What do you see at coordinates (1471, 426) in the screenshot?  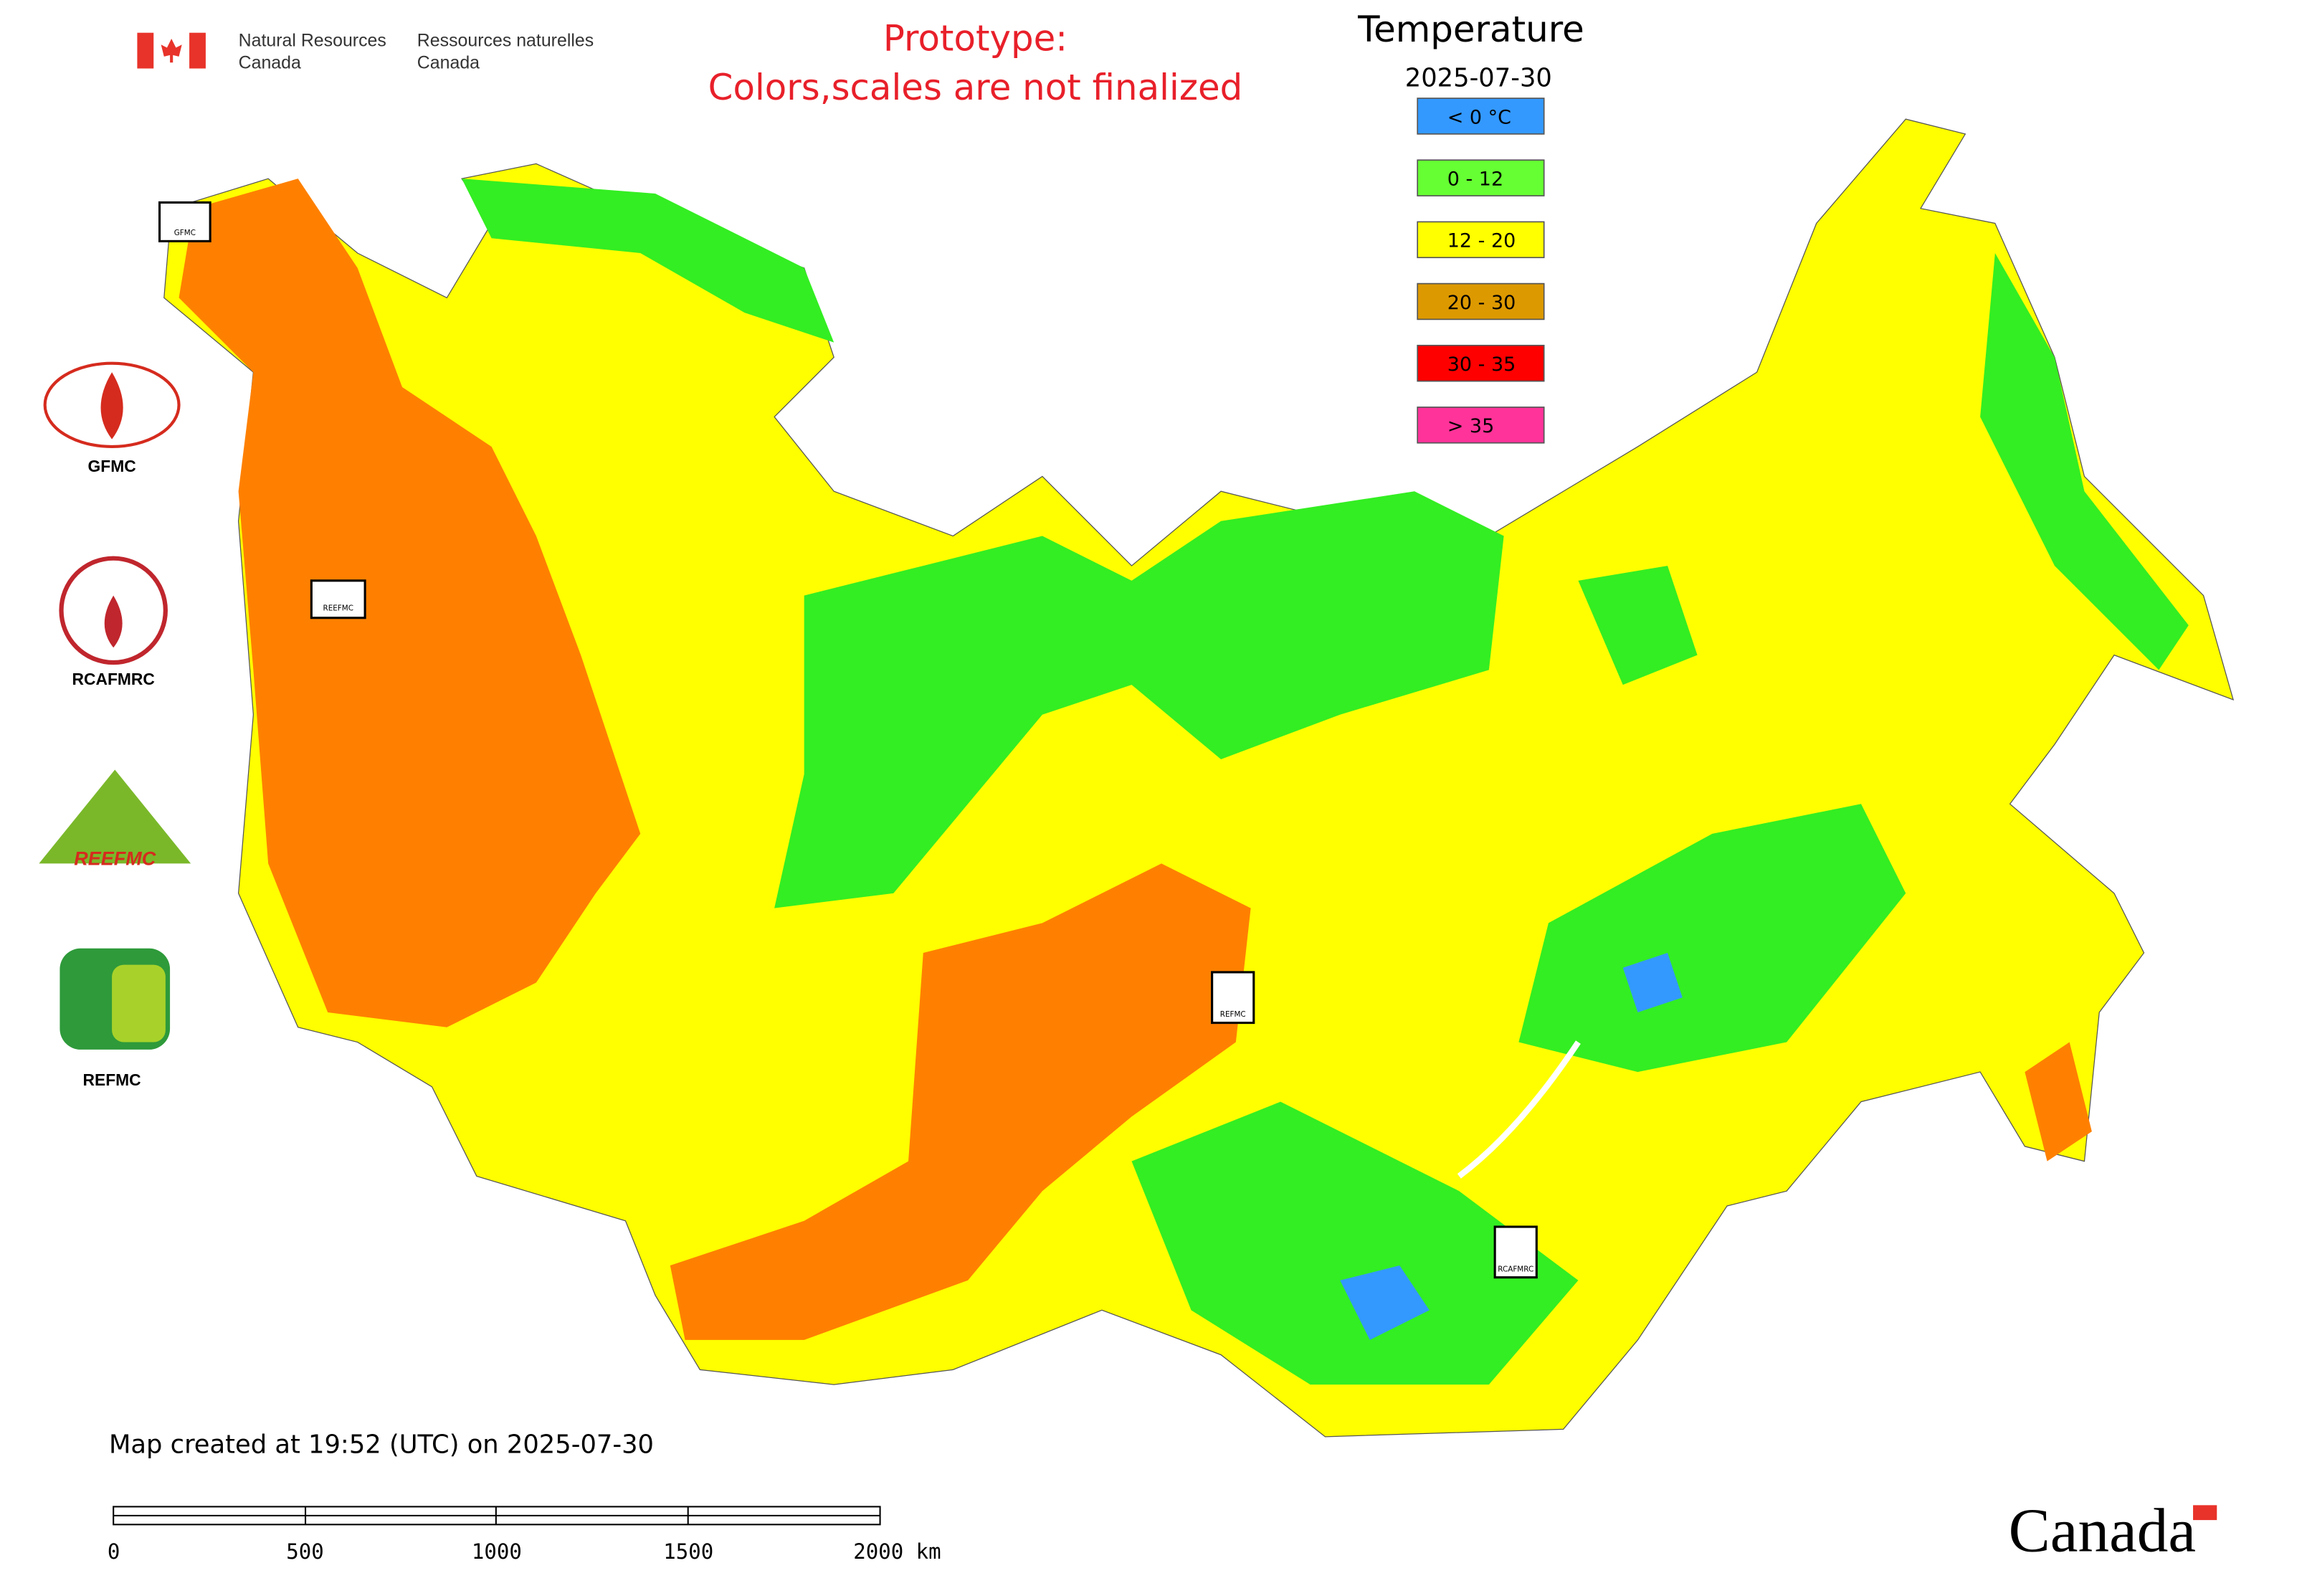 I see `legend-label: > 35` at bounding box center [1471, 426].